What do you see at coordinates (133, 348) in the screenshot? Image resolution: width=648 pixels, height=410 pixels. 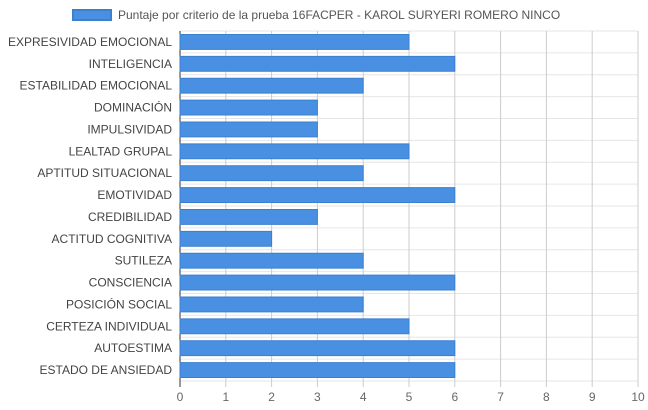 I see `category-label: AUTOESTIMA` at bounding box center [133, 348].